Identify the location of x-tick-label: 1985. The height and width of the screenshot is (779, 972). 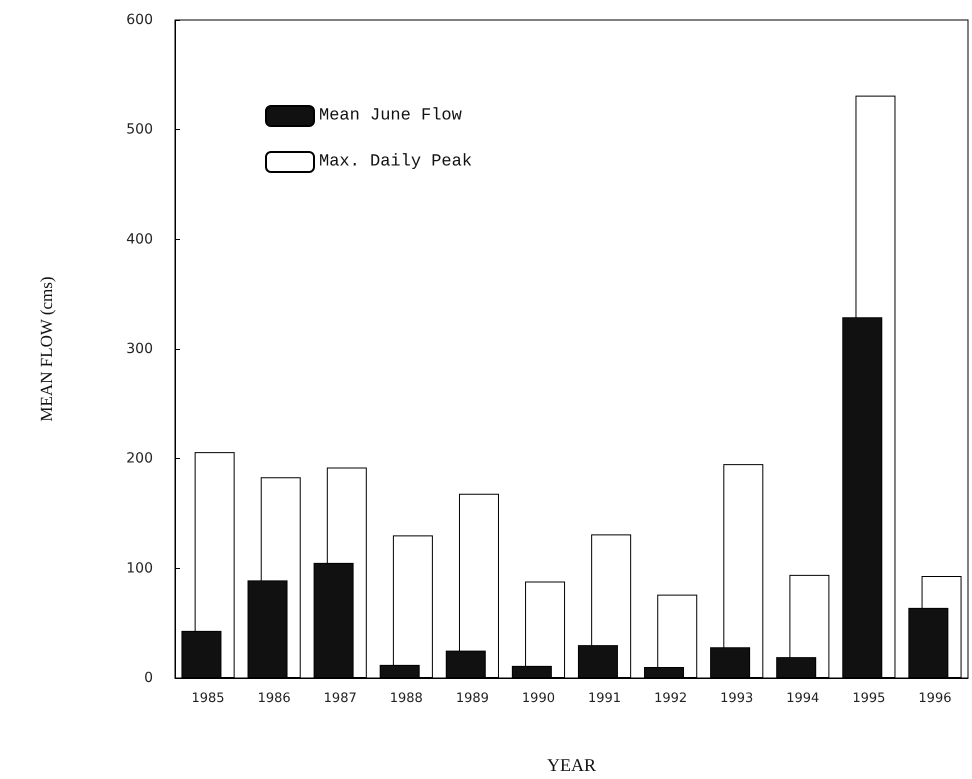
(208, 698).